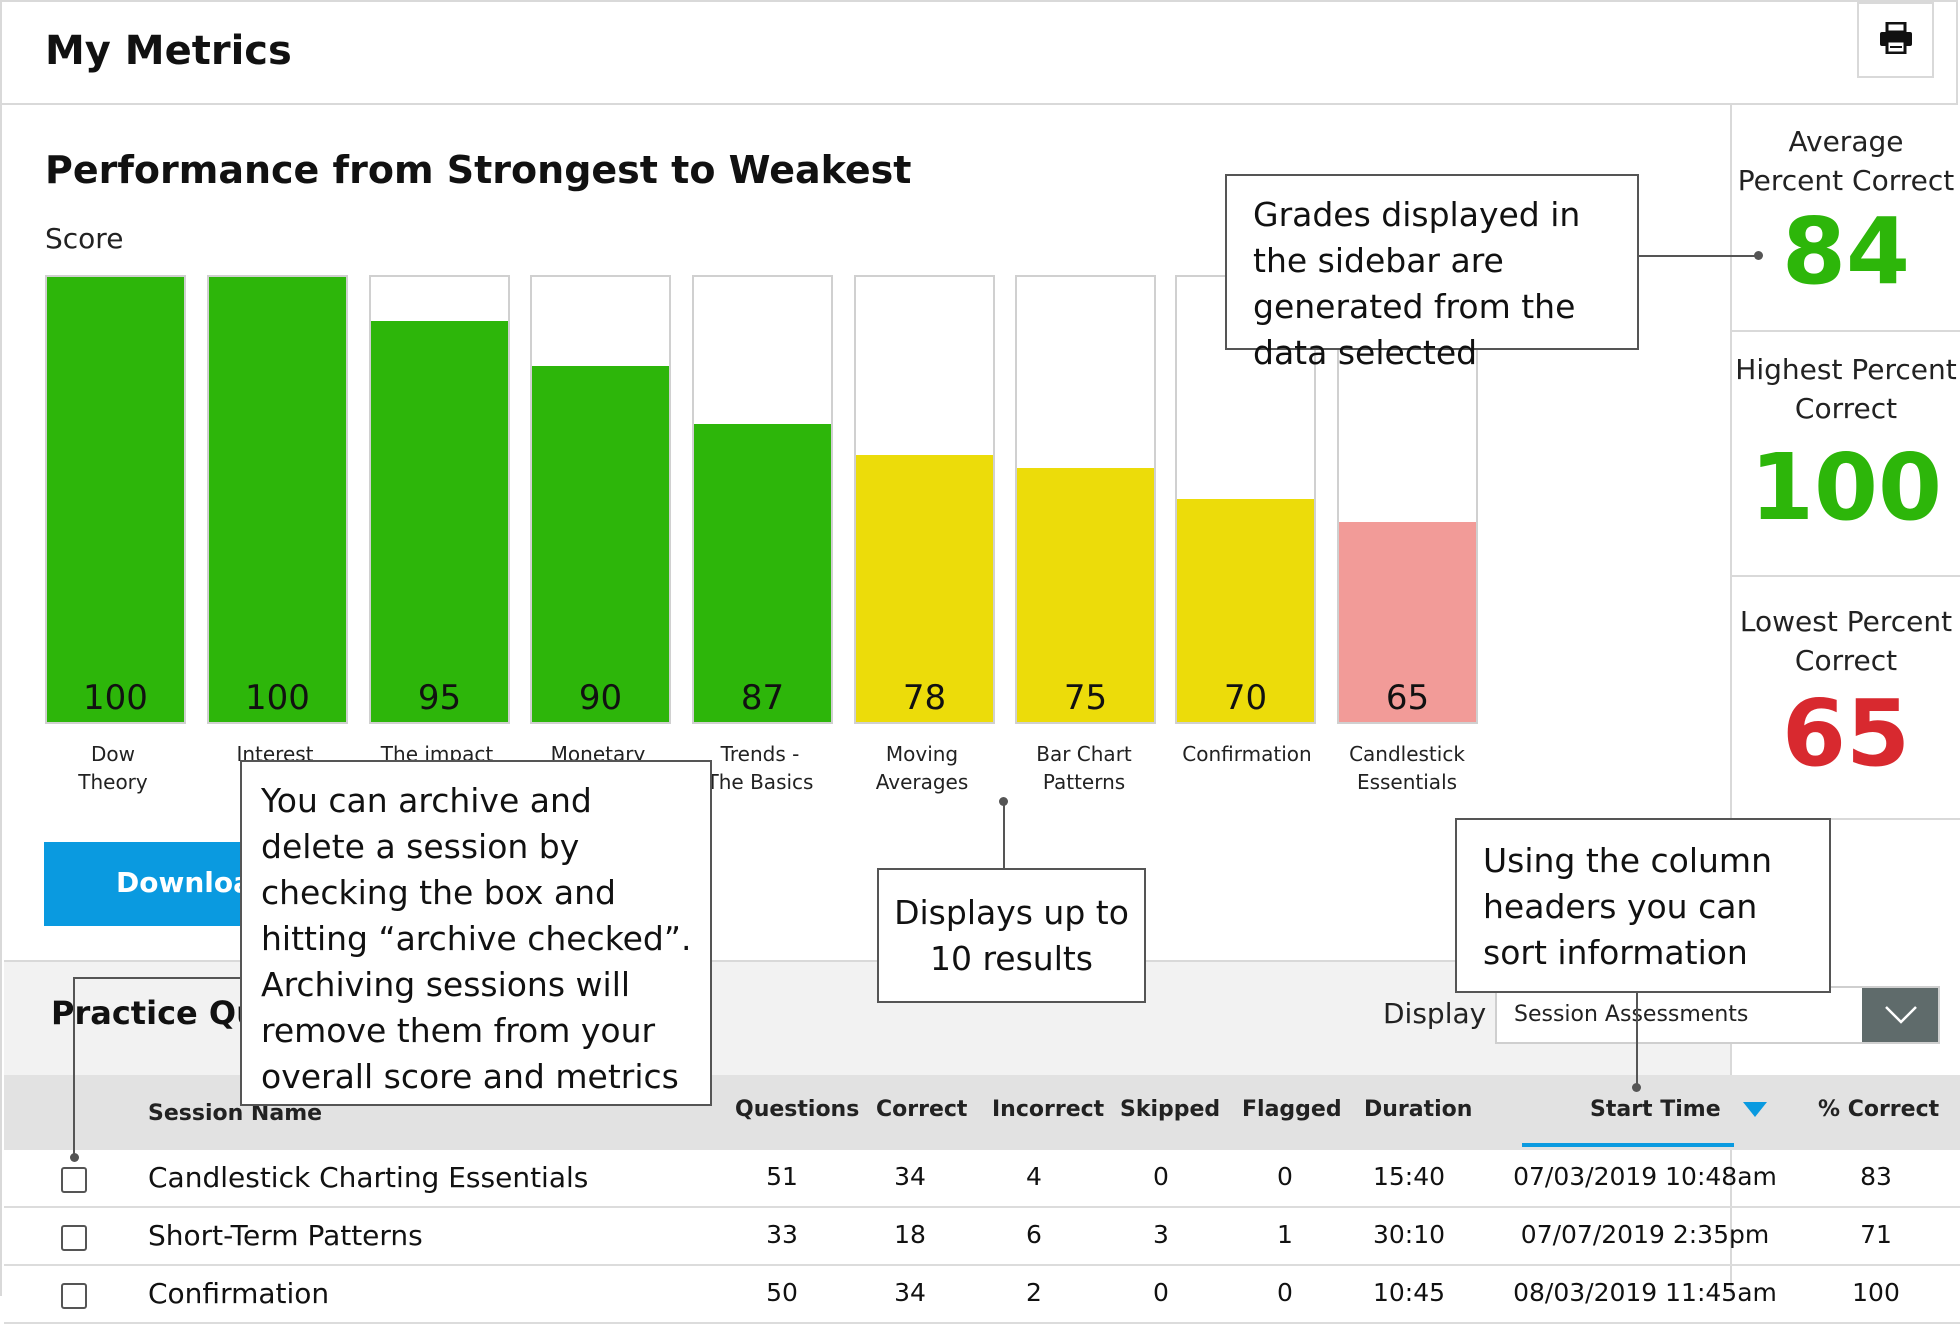 This screenshot has width=1960, height=1324. What do you see at coordinates (922, 782) in the screenshot?
I see `bar-category-label-line: Averages` at bounding box center [922, 782].